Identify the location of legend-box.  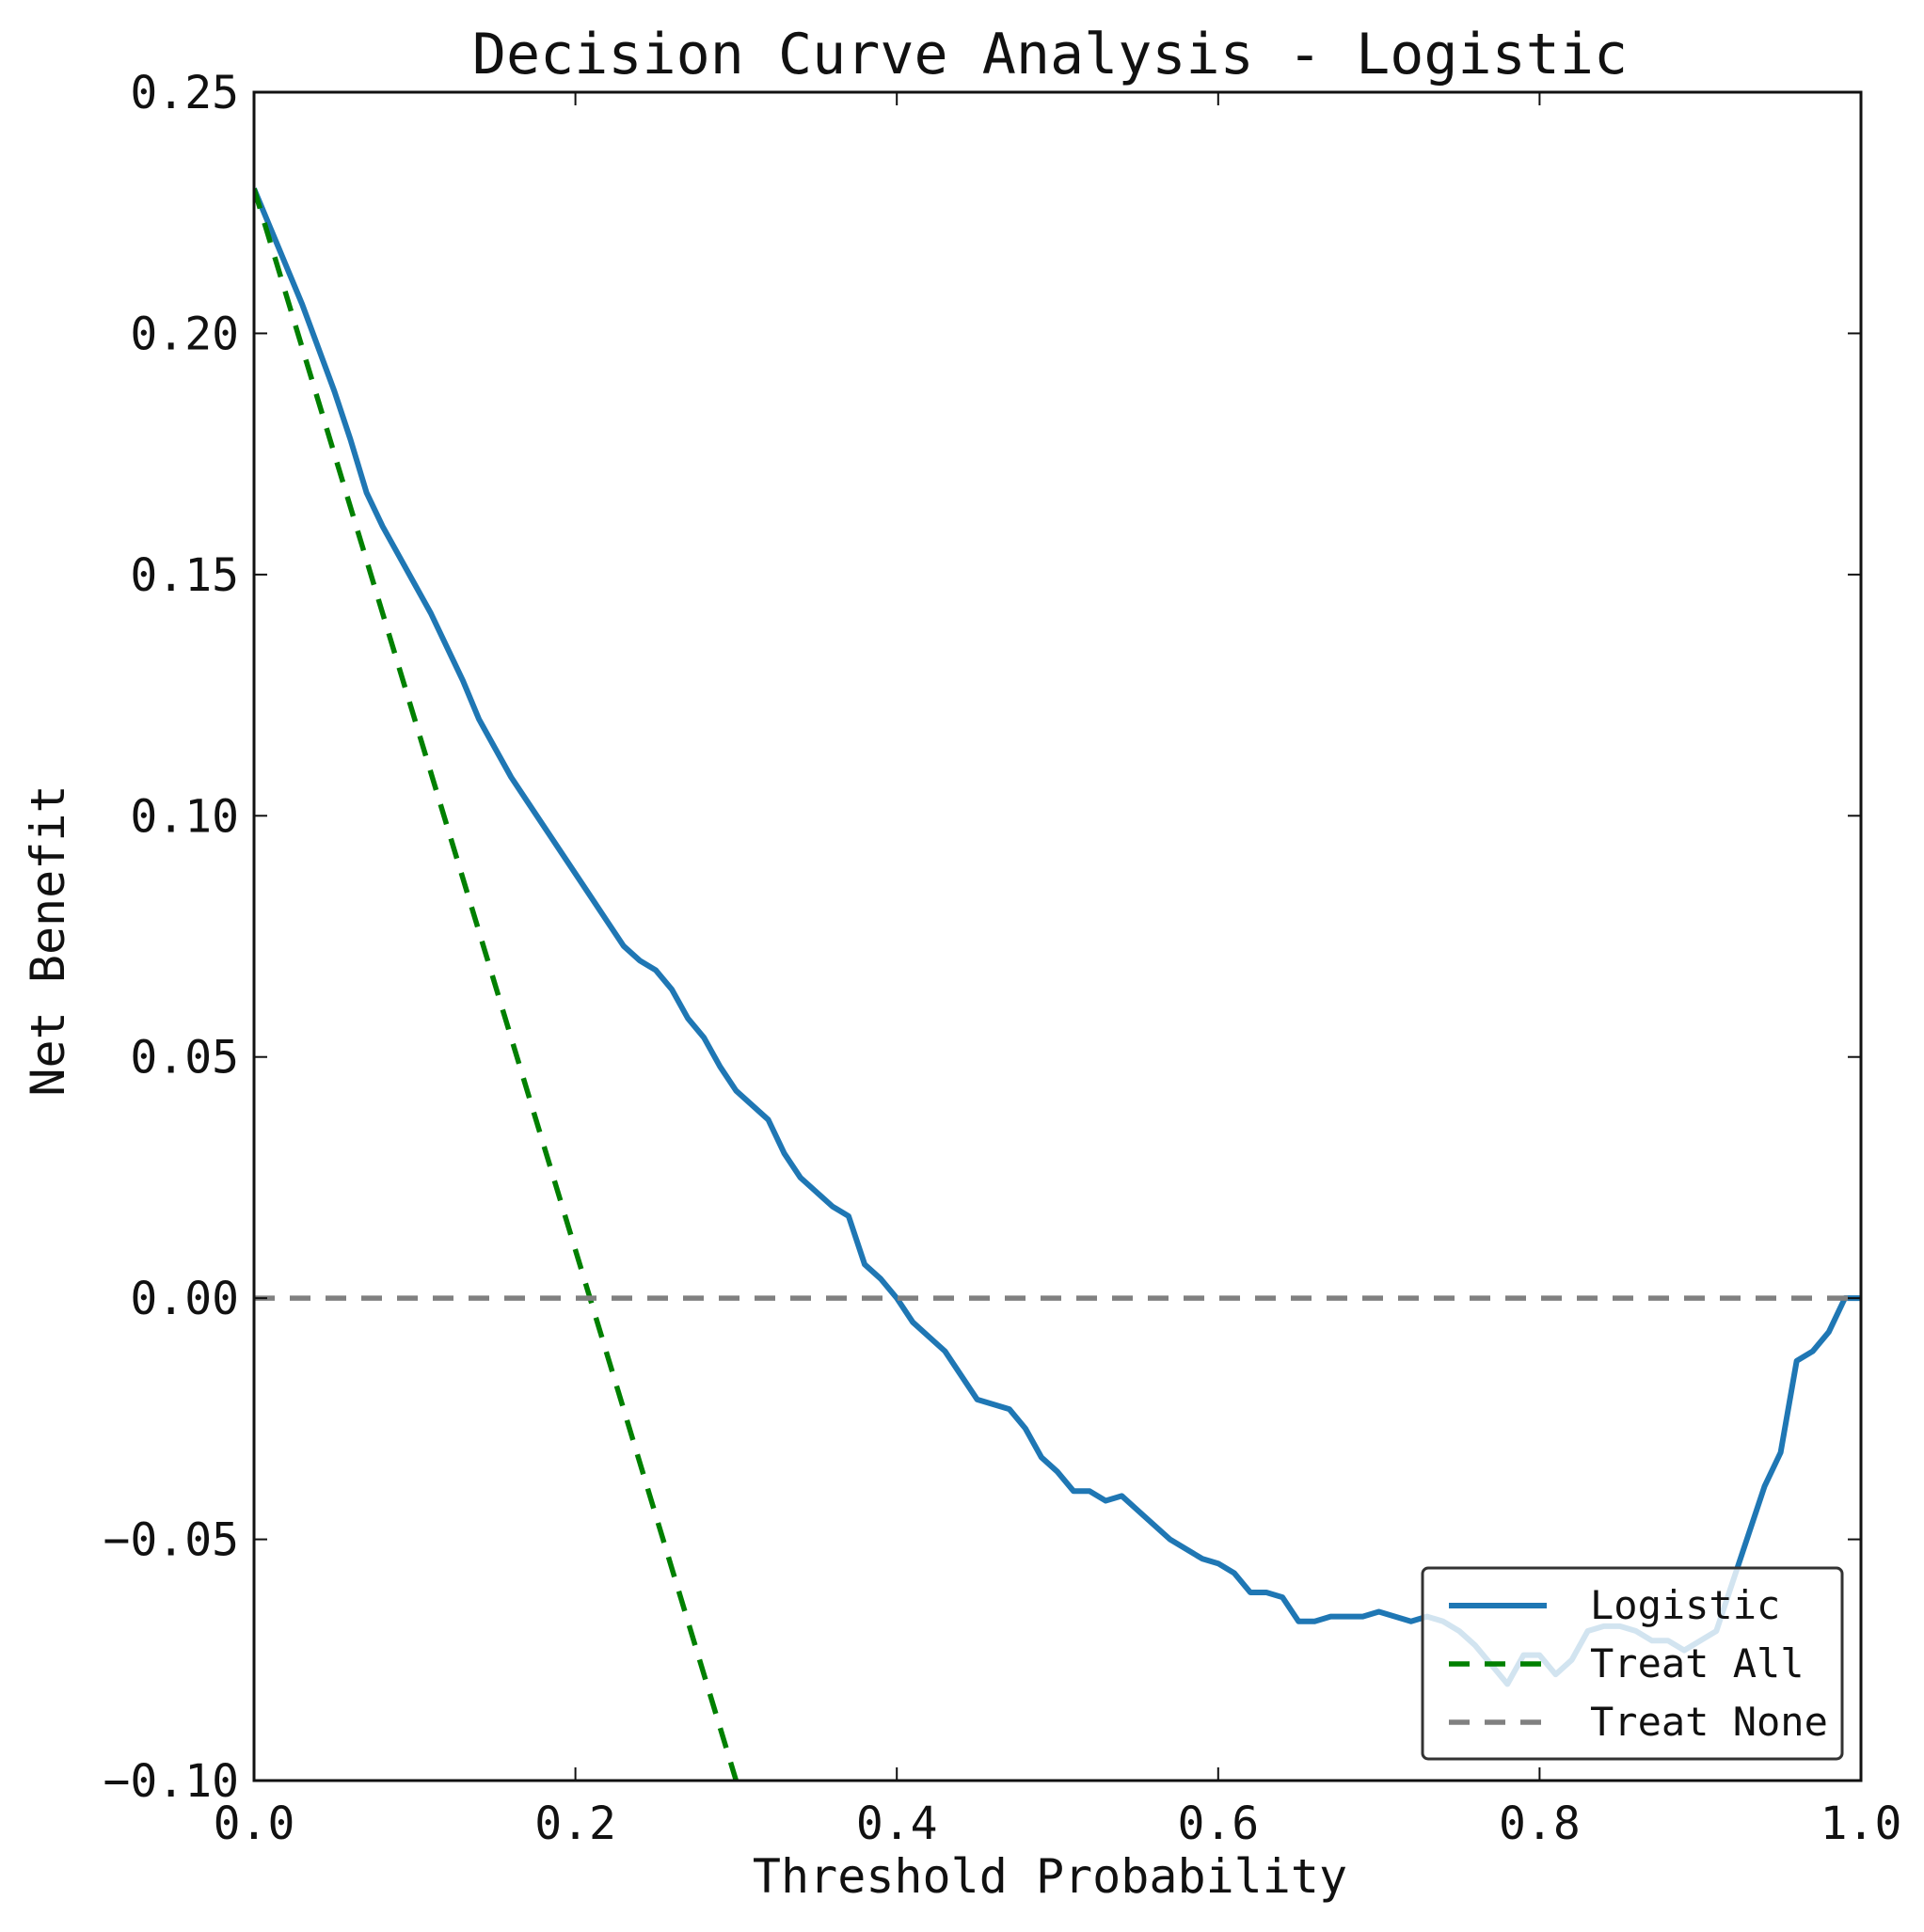
(1632, 1663).